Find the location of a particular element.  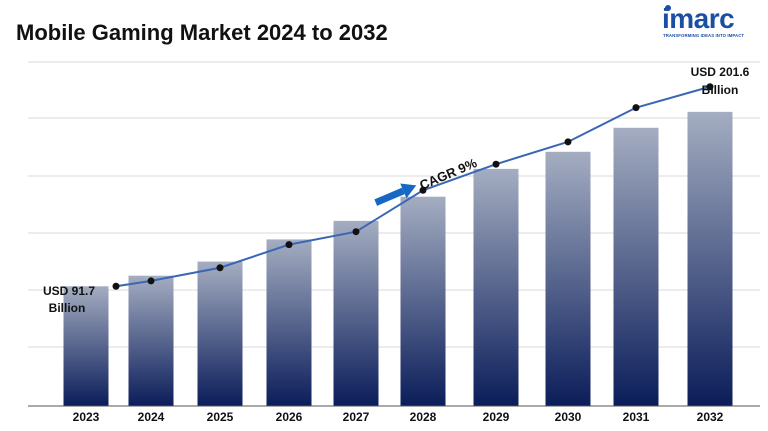

logo-wordmark: imarc is located at coordinates (698, 18).